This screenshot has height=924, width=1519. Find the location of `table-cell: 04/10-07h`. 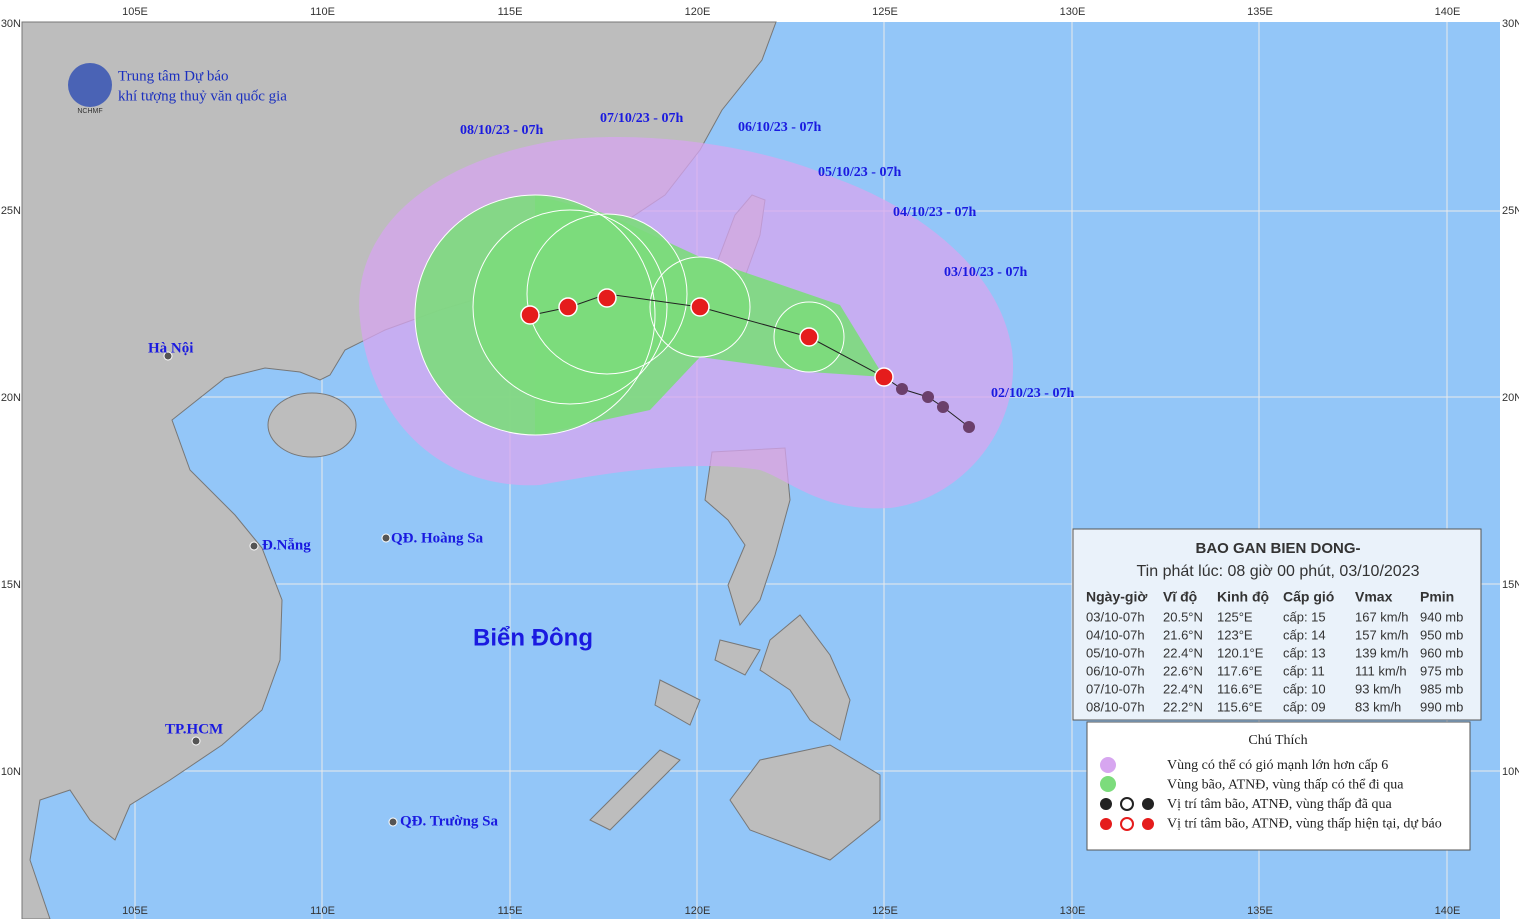

table-cell: 04/10-07h is located at coordinates (1115, 634).